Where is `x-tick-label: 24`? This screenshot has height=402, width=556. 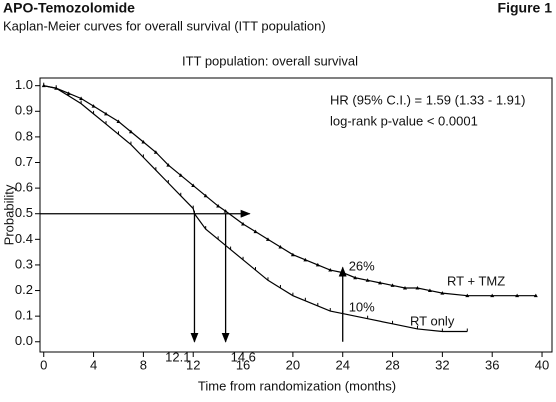
x-tick-label: 24 is located at coordinates (342, 364).